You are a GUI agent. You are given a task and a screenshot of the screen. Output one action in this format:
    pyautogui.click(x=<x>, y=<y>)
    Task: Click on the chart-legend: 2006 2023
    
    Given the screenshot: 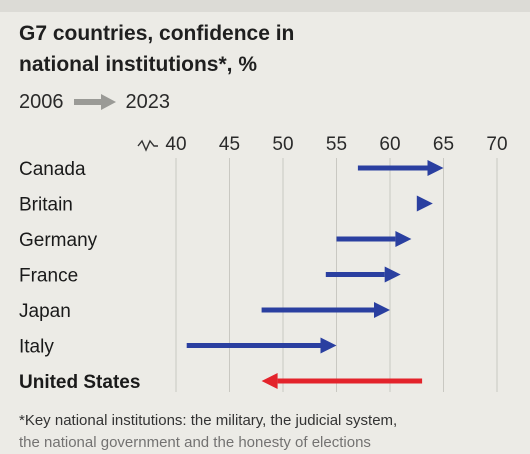 What is the action you would take?
    pyautogui.click(x=94, y=102)
    